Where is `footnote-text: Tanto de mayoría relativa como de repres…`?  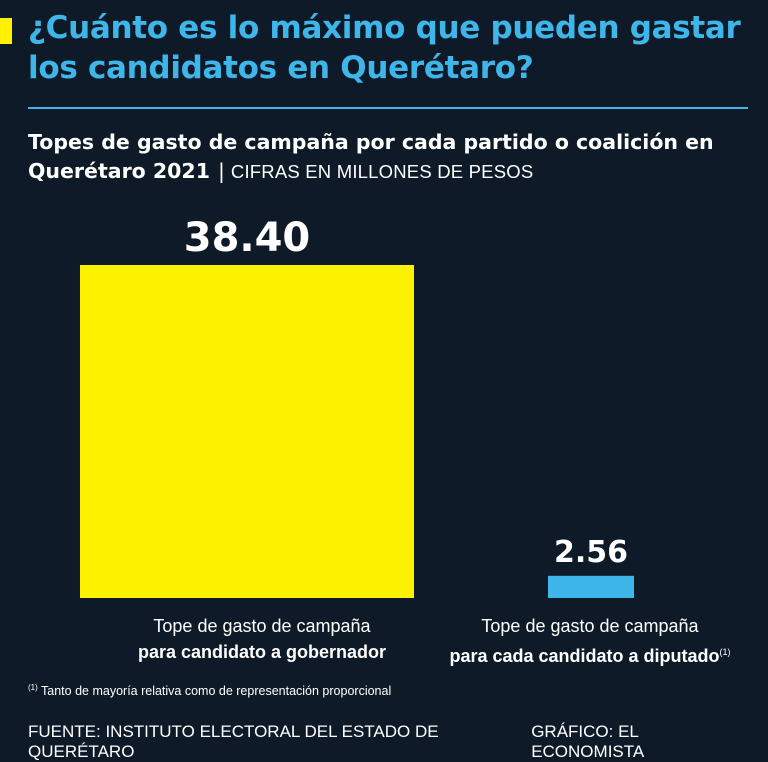
footnote-text: Tanto de mayoría relativa como de repres… is located at coordinates (216, 691).